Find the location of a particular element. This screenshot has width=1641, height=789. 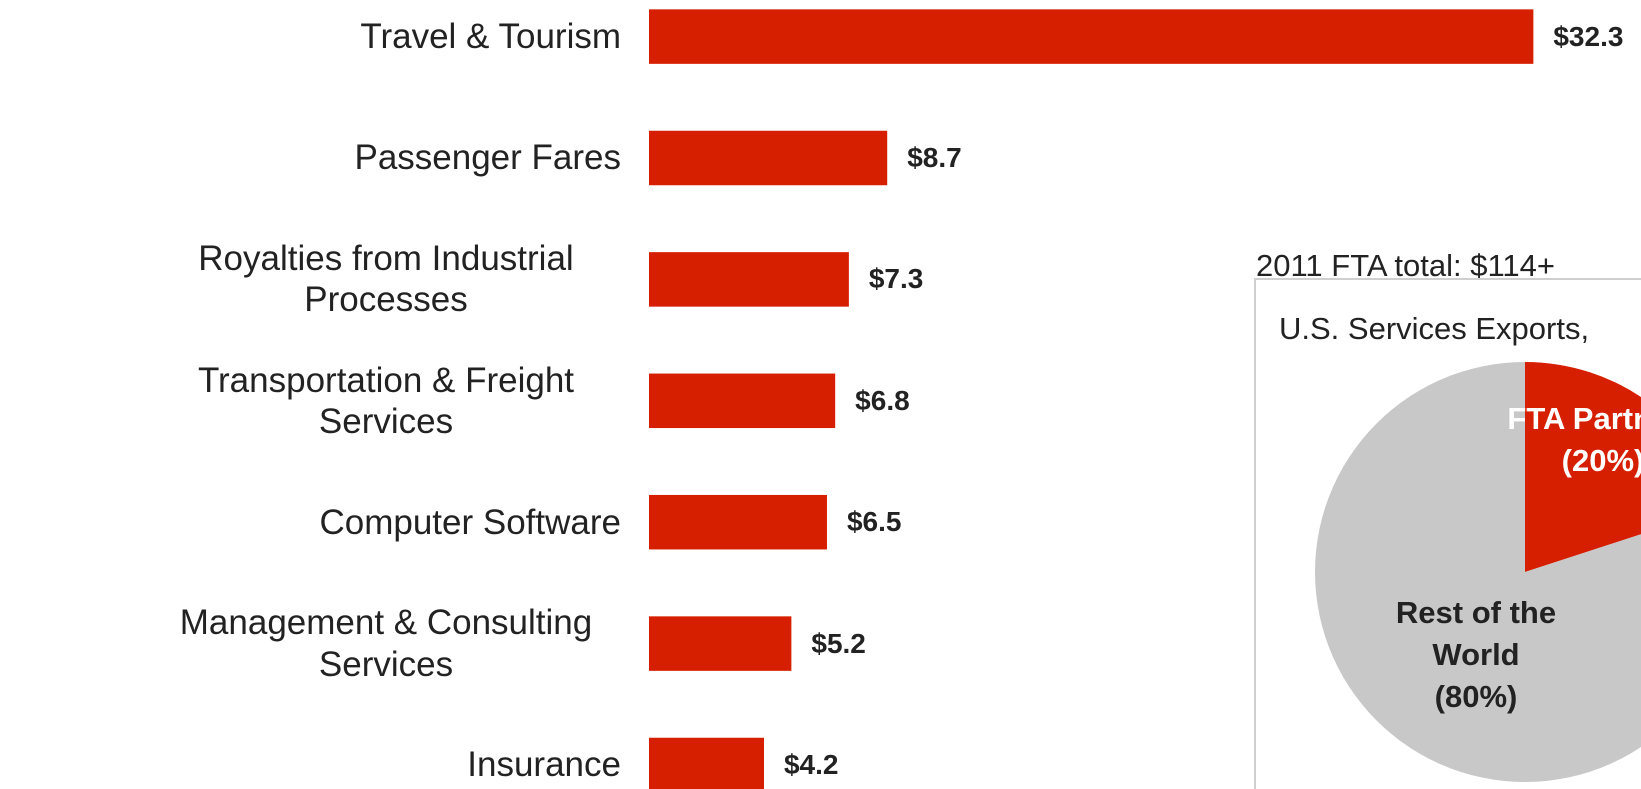

slice-value: (80%) is located at coordinates (1476, 696).